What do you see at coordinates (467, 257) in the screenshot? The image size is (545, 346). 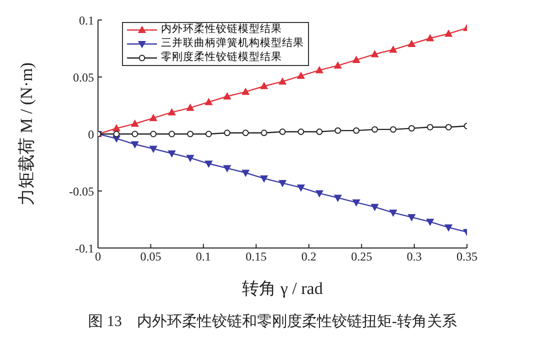 I see `x-tick-label: 0.35` at bounding box center [467, 257].